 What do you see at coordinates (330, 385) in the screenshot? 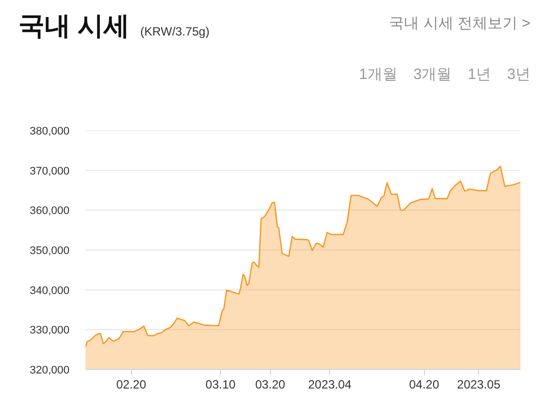
I see `x-tick-label: 2023.04` at bounding box center [330, 385].